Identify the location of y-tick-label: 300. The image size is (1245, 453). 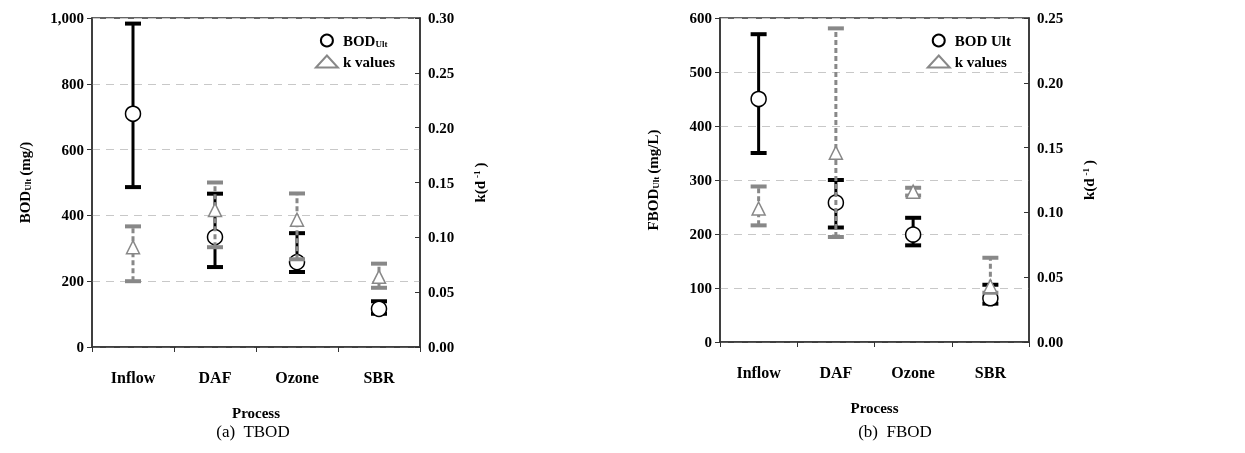
(700, 180).